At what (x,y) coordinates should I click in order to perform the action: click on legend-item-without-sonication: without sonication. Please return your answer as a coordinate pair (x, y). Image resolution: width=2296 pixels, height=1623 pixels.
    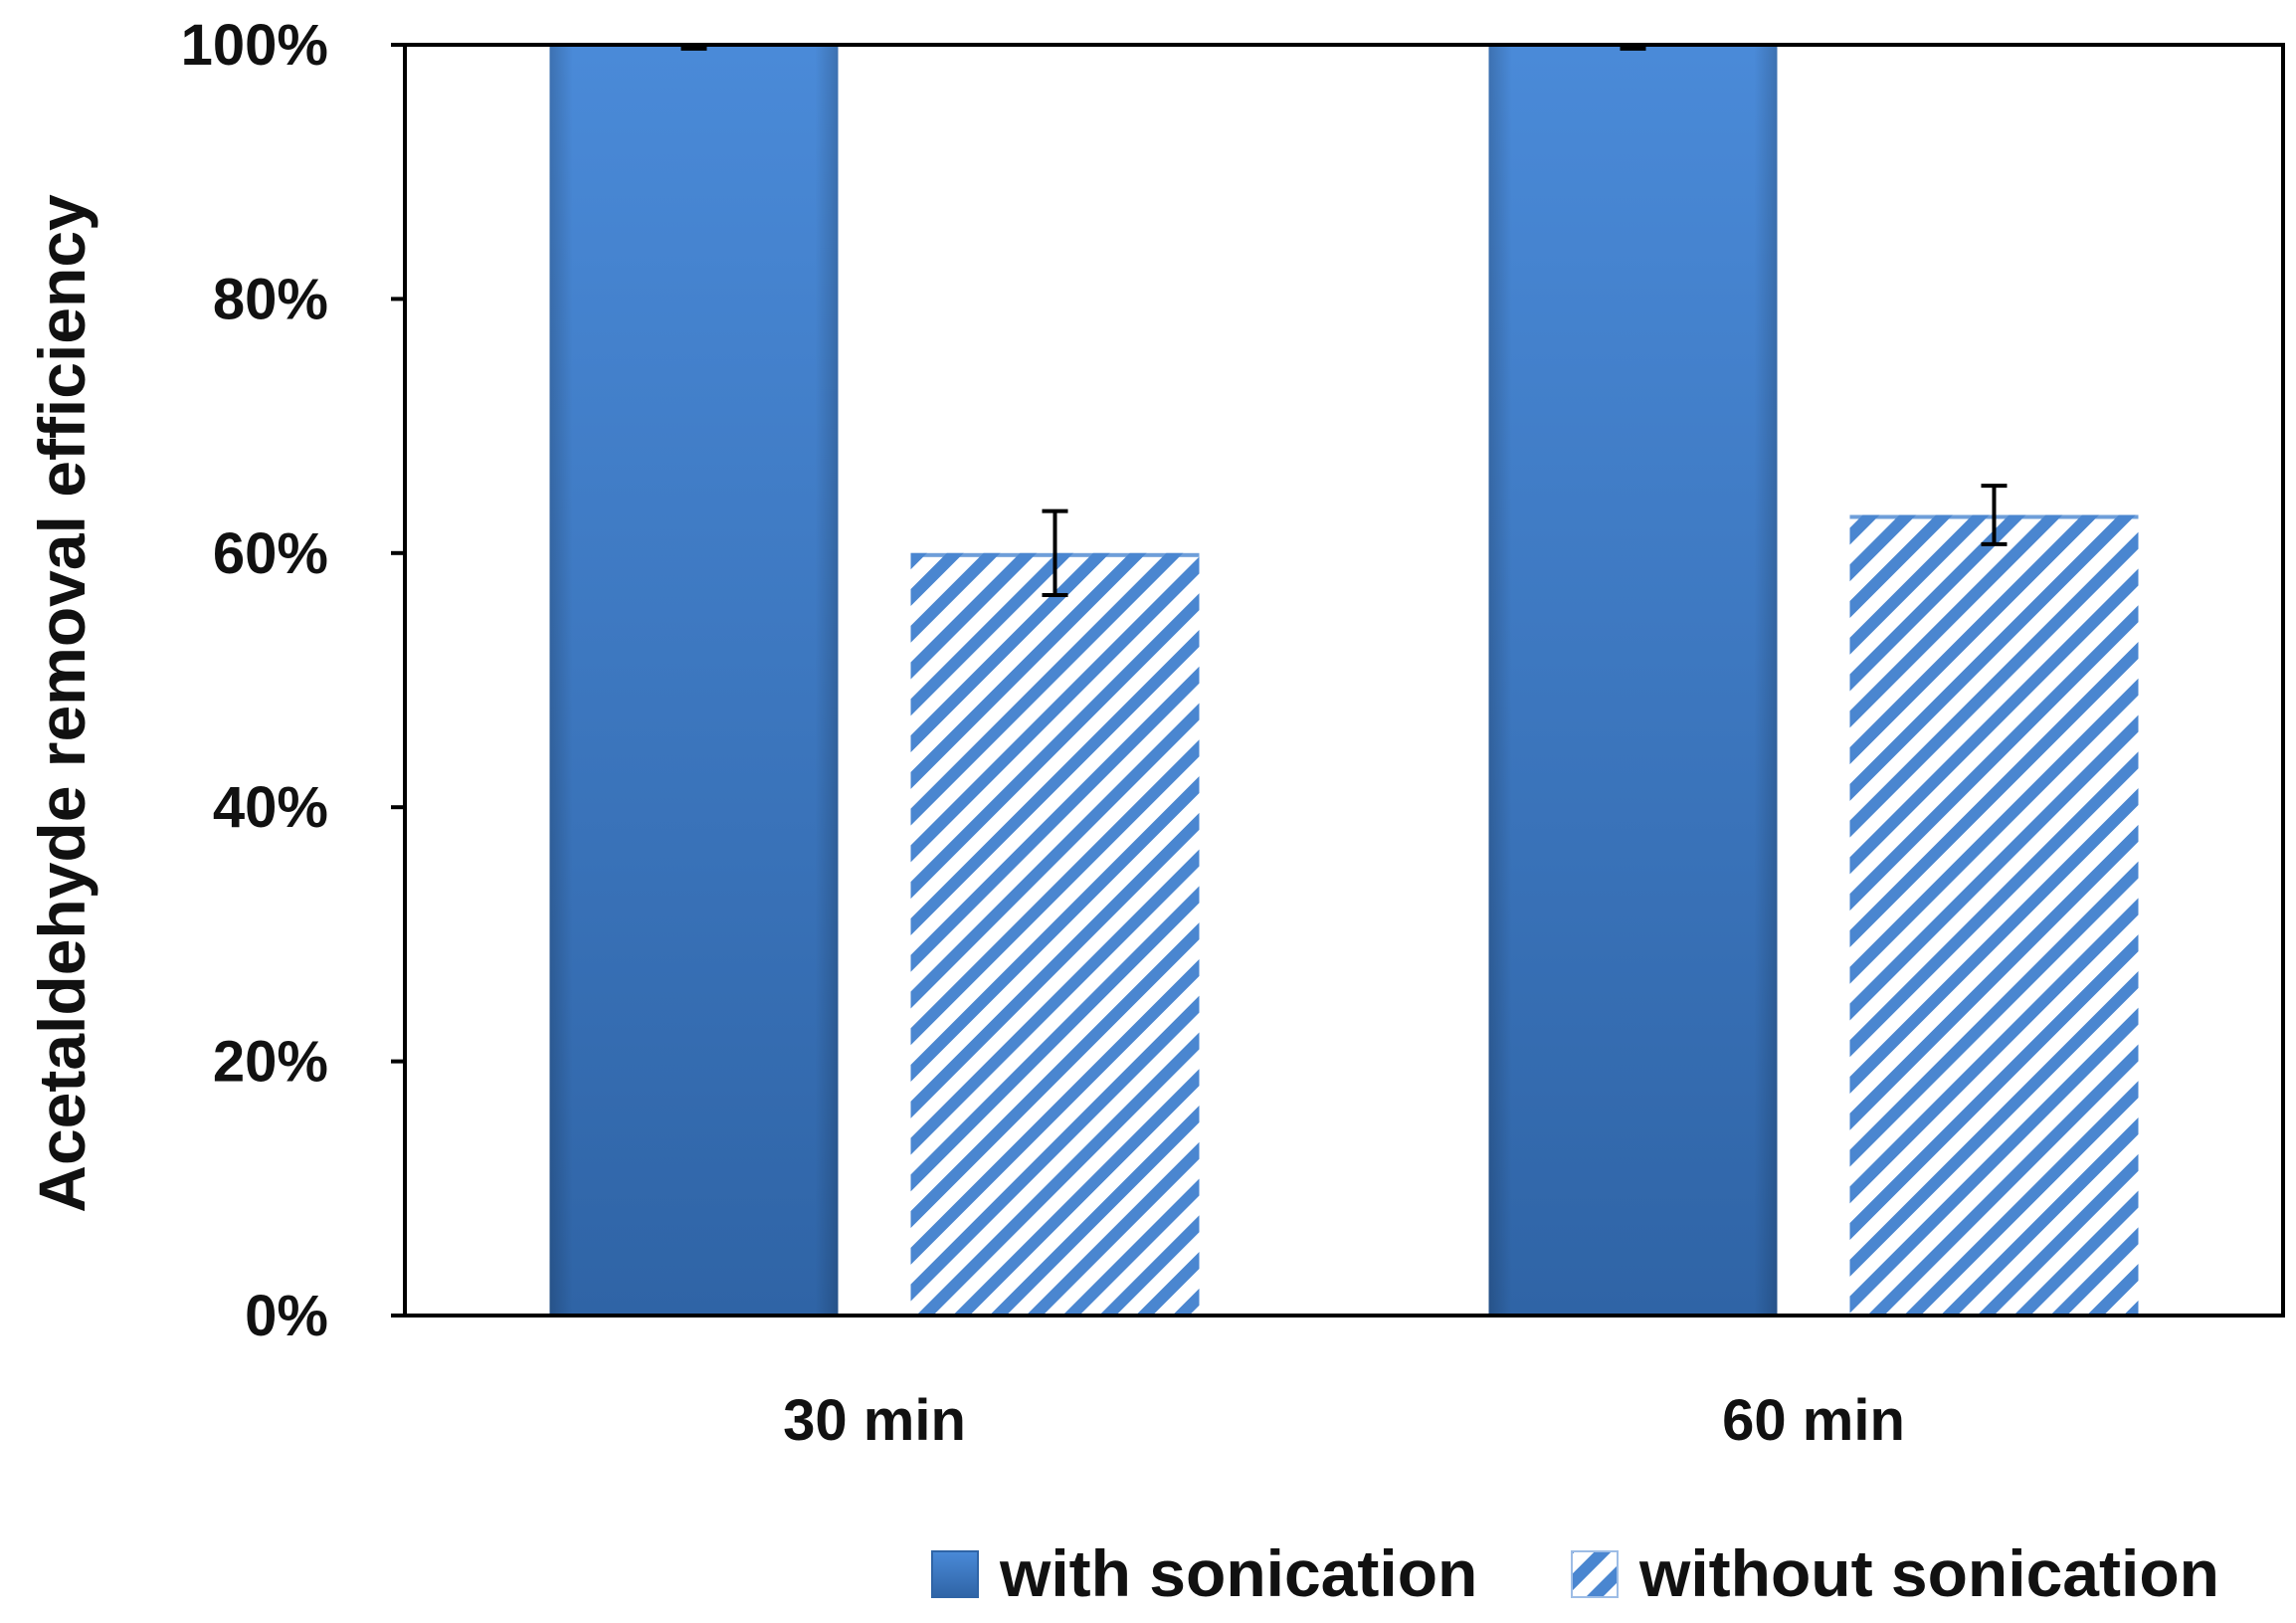
    Looking at the image, I should click on (1895, 1573).